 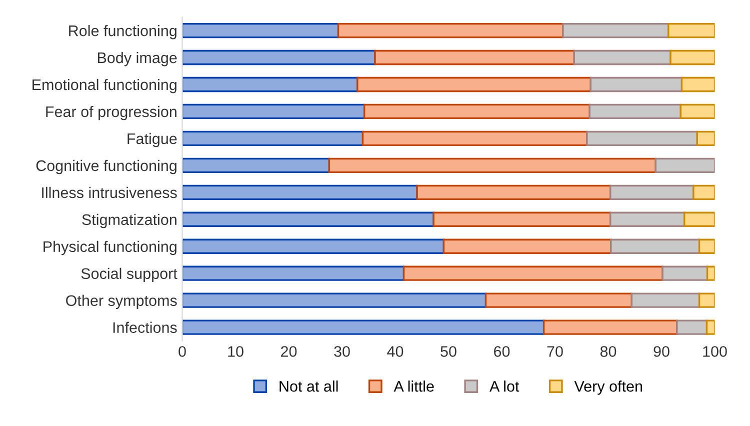 What do you see at coordinates (145, 327) in the screenshot?
I see `y-tick-label: Infections` at bounding box center [145, 327].